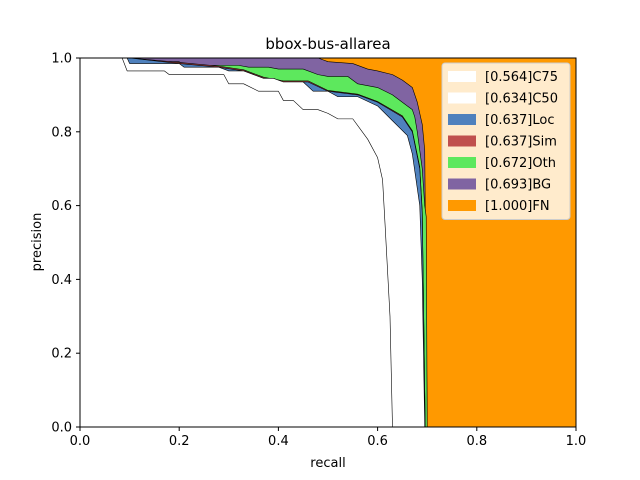 The height and width of the screenshot is (480, 640). Describe the element at coordinates (61, 354) in the screenshot. I see `y-tick-label: 0.2` at that location.